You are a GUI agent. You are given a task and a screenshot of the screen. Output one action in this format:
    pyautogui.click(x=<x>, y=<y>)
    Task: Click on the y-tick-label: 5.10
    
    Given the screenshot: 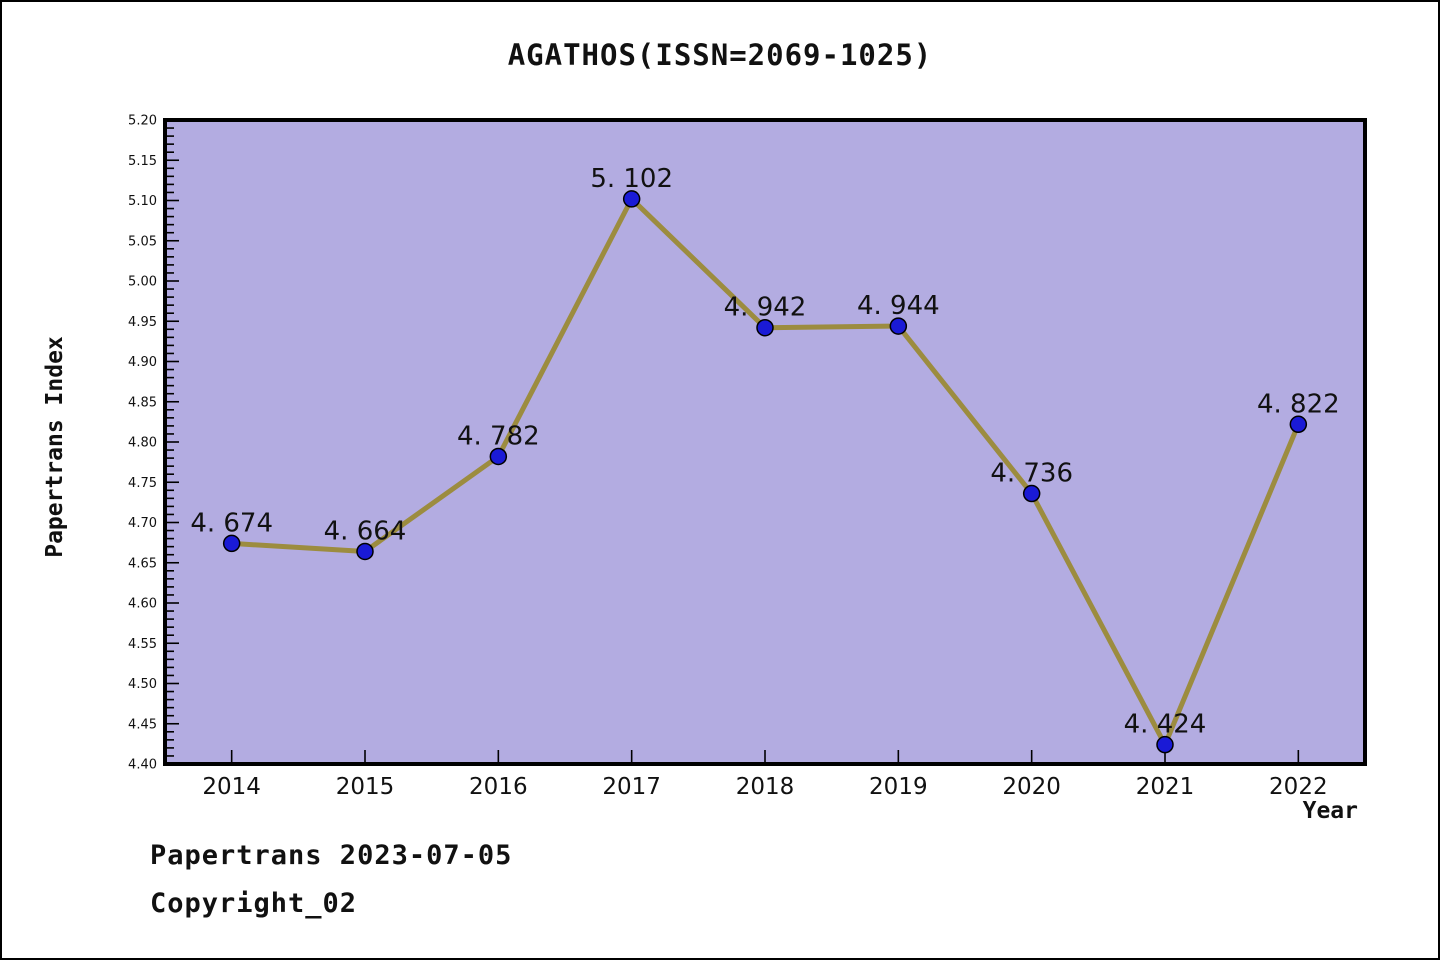 What is the action you would take?
    pyautogui.click(x=142, y=201)
    